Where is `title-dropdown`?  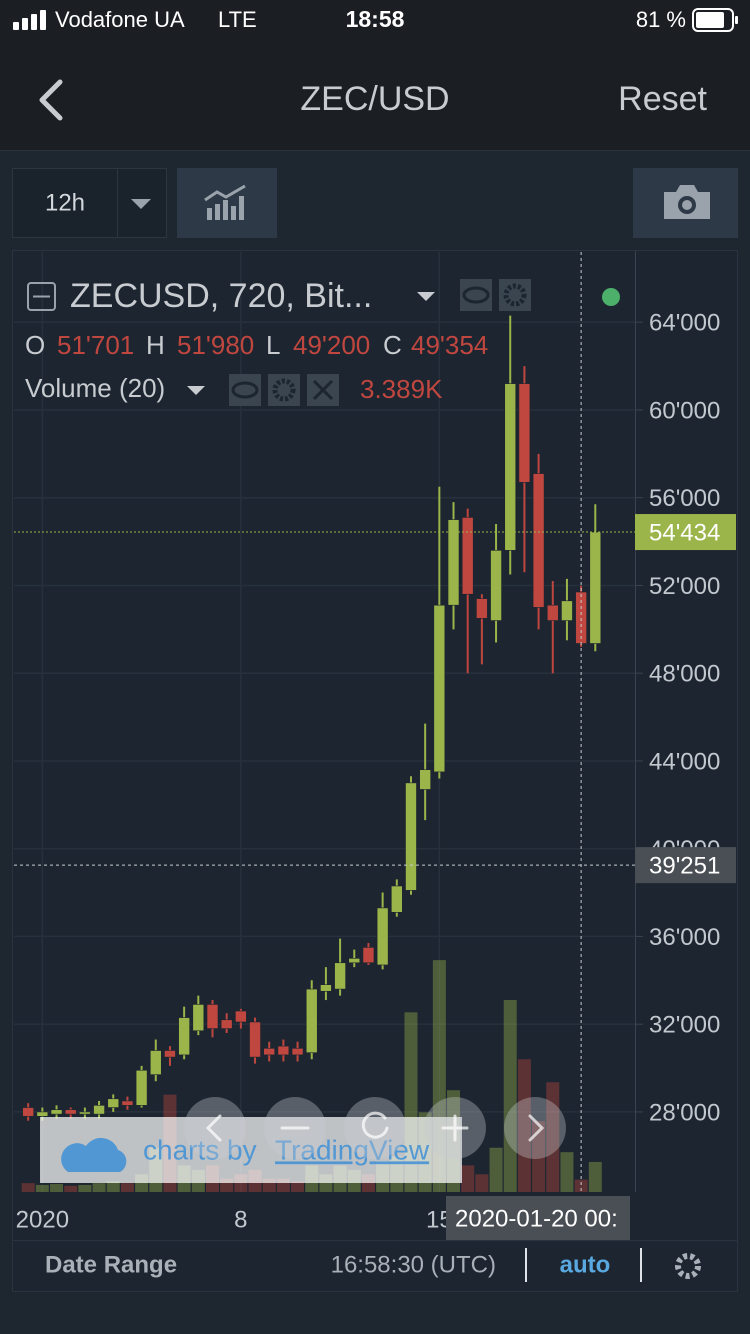 title-dropdown is located at coordinates (426, 296).